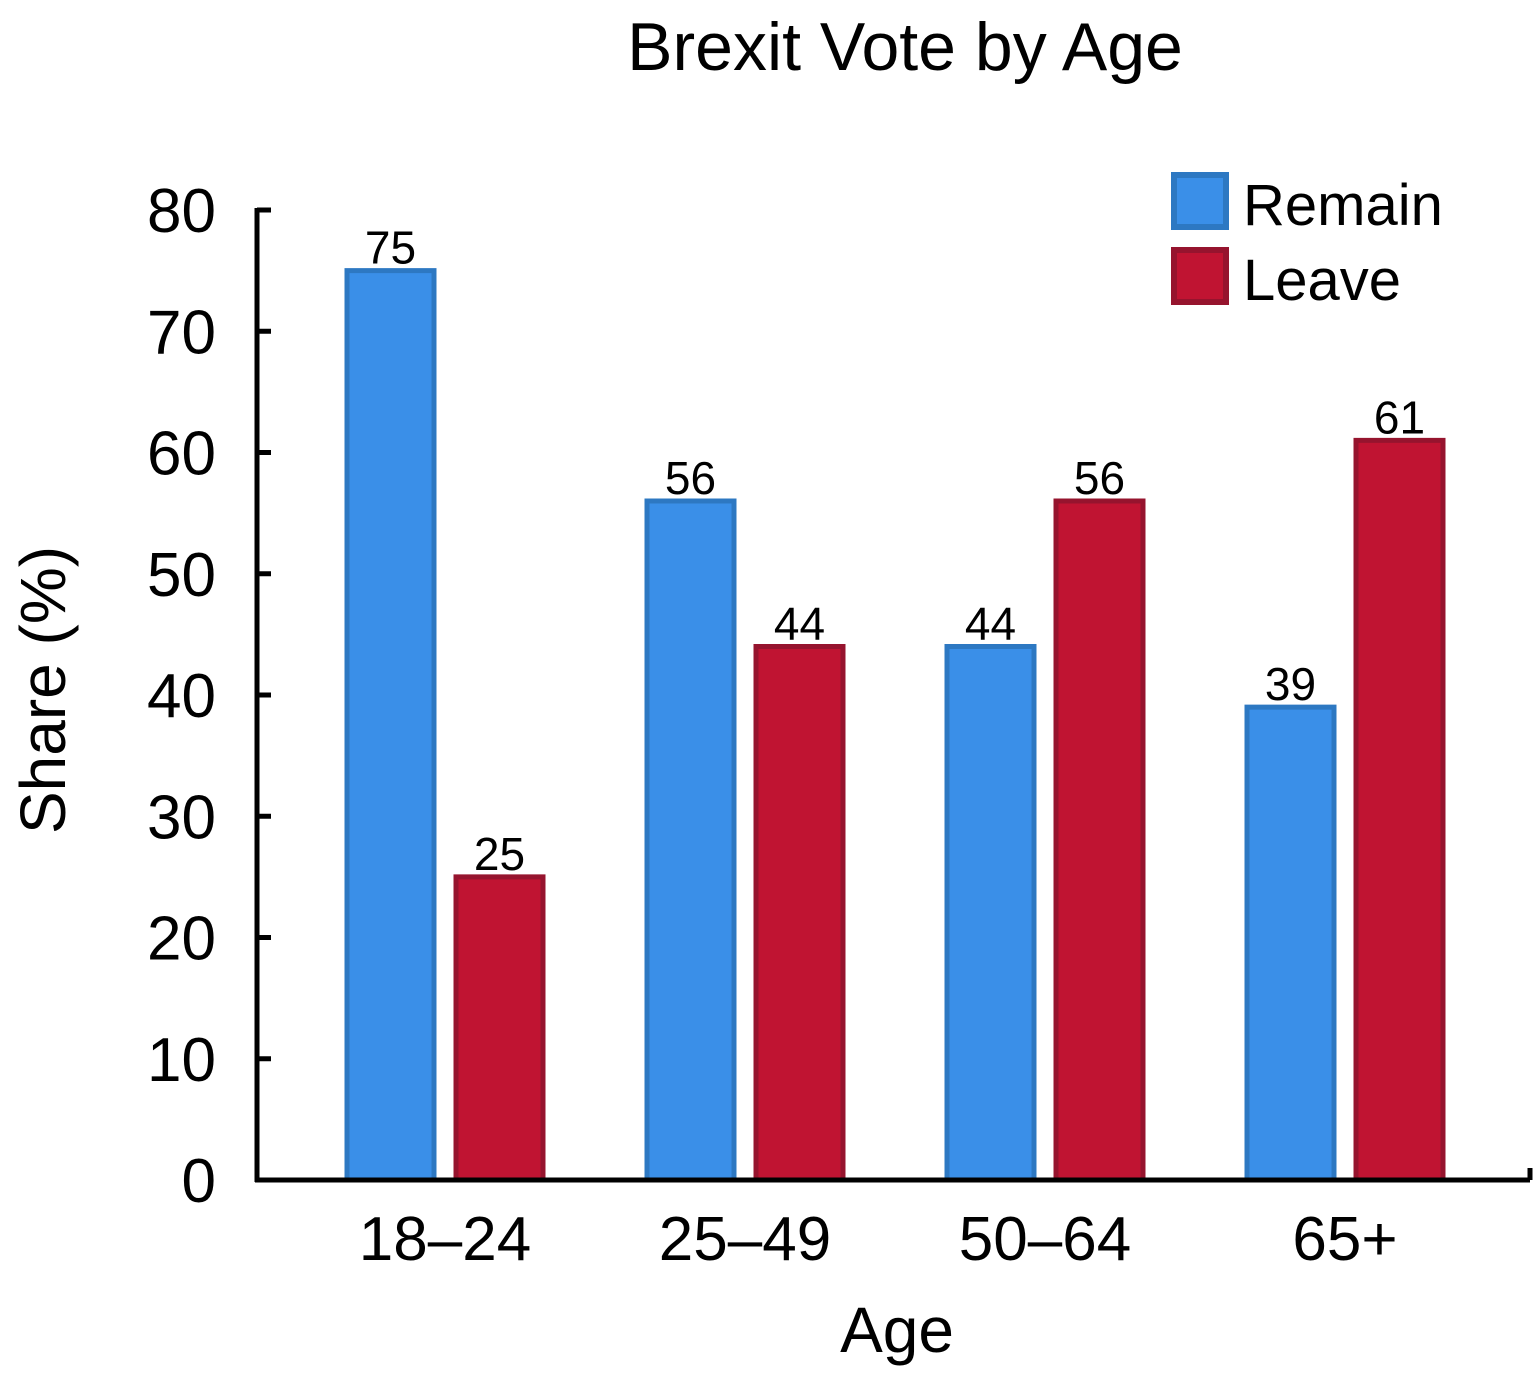 This screenshot has height=1390, width=1535. What do you see at coordinates (445, 1239) in the screenshot?
I see `x-tick-label: 18–24` at bounding box center [445, 1239].